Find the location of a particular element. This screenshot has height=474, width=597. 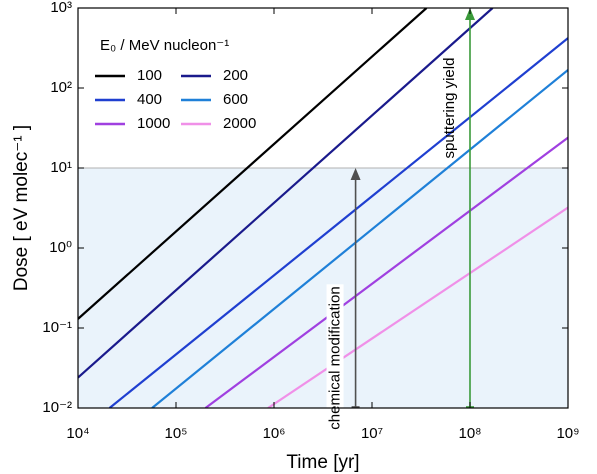

annotation-text: chemical modification is located at coordinates (335, 357).